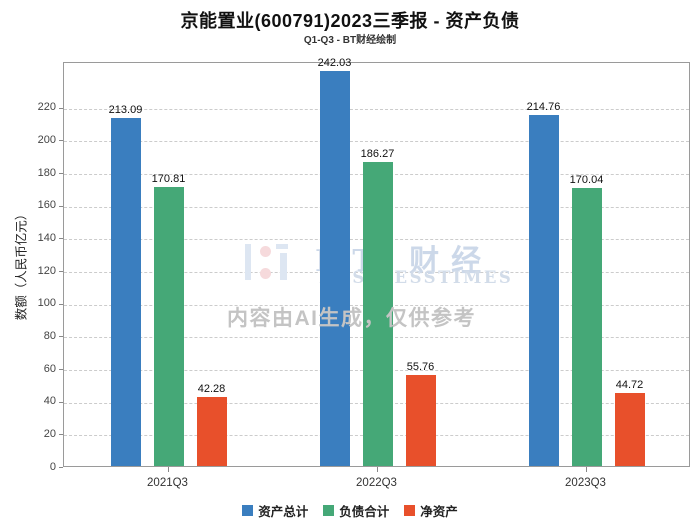 This screenshot has height=524, width=700. I want to click on x-axis-tick-label: 2023Q3, so click(585, 483).